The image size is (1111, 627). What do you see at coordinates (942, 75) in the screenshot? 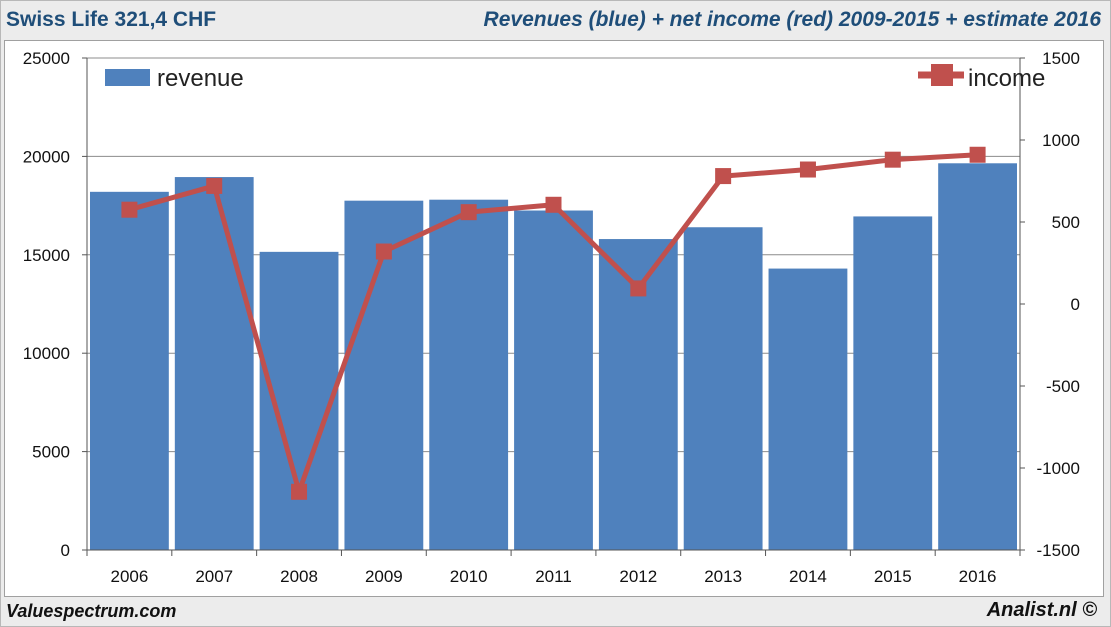
I see `legend-income-swatch-marker` at bounding box center [942, 75].